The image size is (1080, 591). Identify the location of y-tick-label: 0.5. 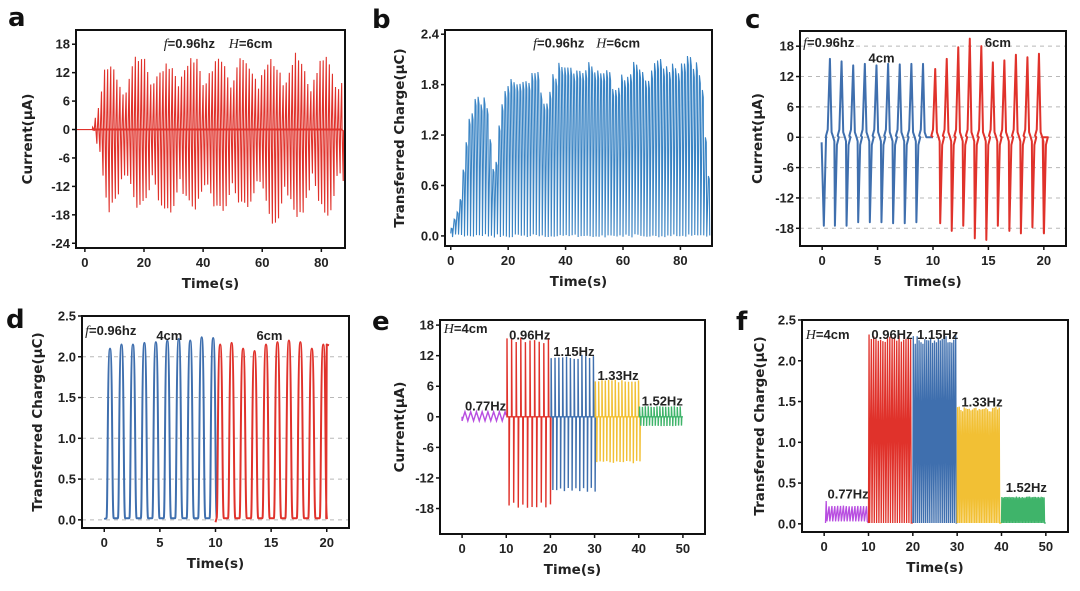
(67, 479).